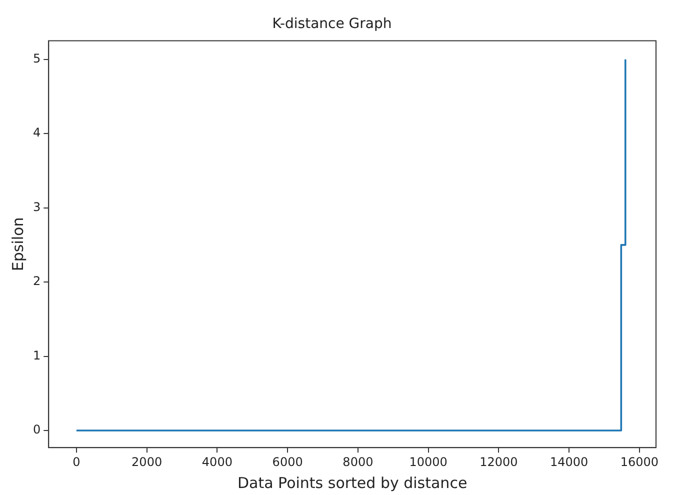 The image size is (678, 495). I want to click on y-axis-title: Epsilon, so click(17, 244).